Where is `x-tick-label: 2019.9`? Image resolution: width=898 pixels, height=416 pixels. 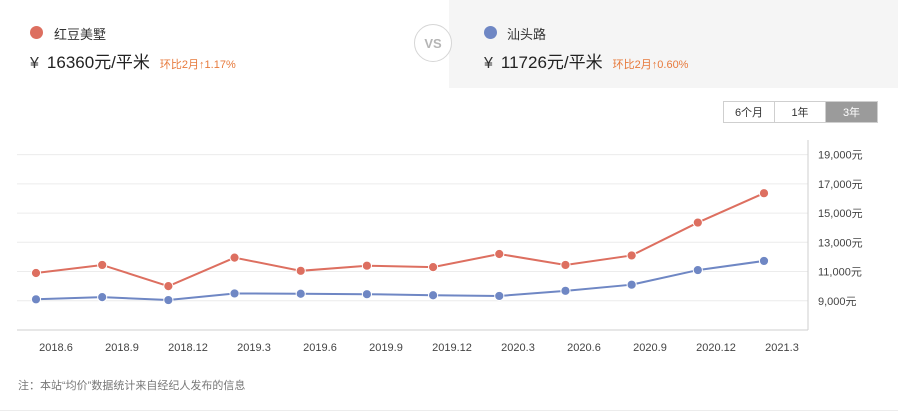
x-tick-label: 2019.9 is located at coordinates (386, 348).